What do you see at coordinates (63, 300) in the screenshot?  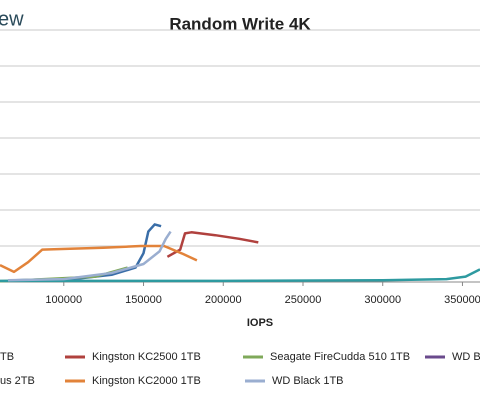 I see `x-tick-label: 100000` at bounding box center [63, 300].